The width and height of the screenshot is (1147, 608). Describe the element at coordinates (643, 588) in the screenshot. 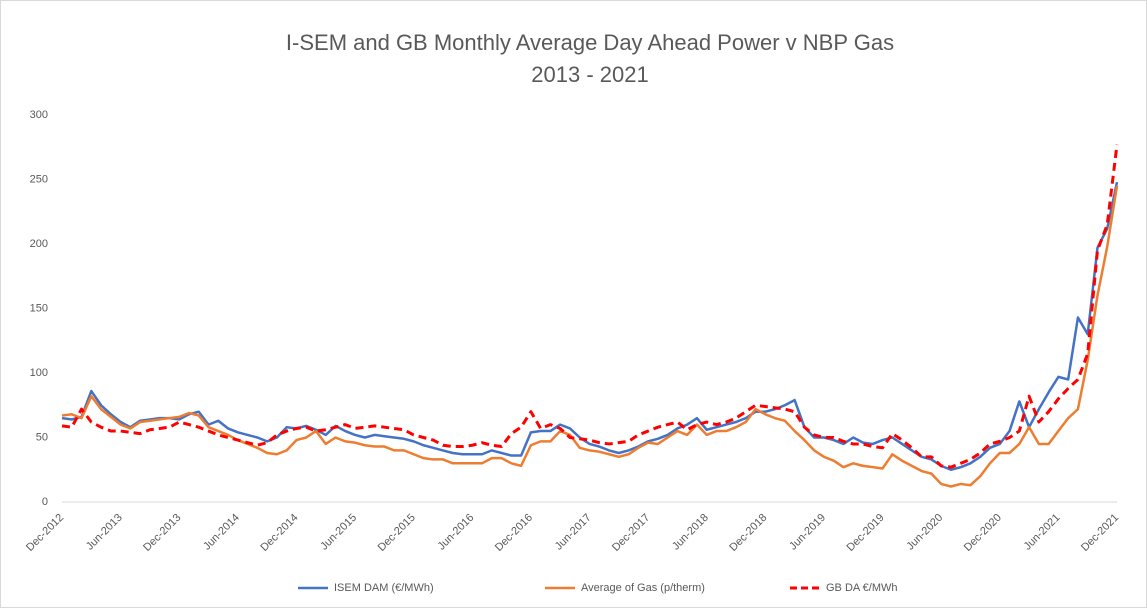

I see `legend-label: Average of Gas (p/therm)` at that location.